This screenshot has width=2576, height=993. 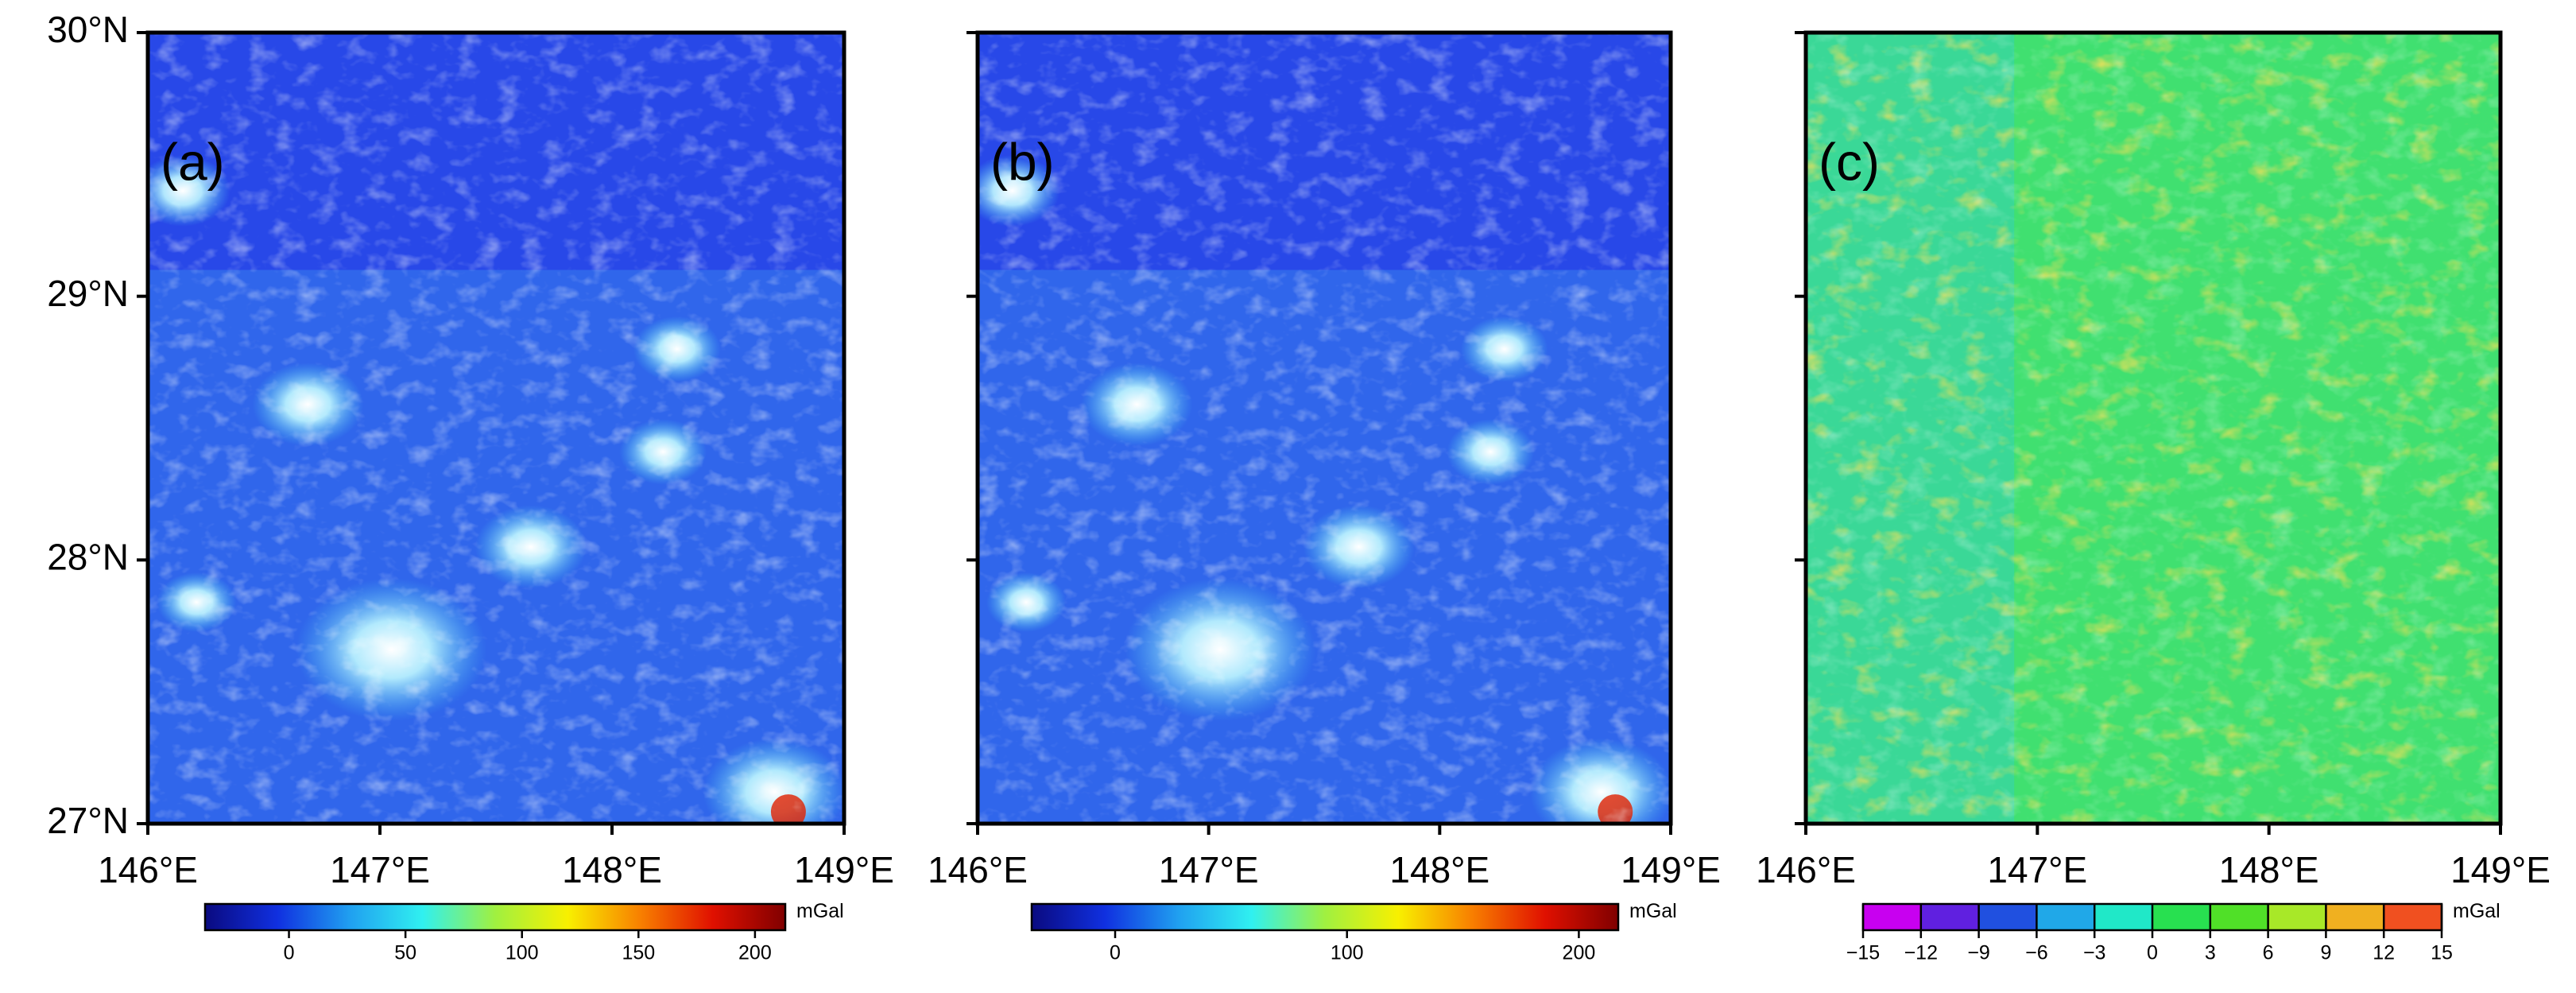 What do you see at coordinates (638, 953) in the screenshot?
I see `colorbar-tick-label: 150` at bounding box center [638, 953].